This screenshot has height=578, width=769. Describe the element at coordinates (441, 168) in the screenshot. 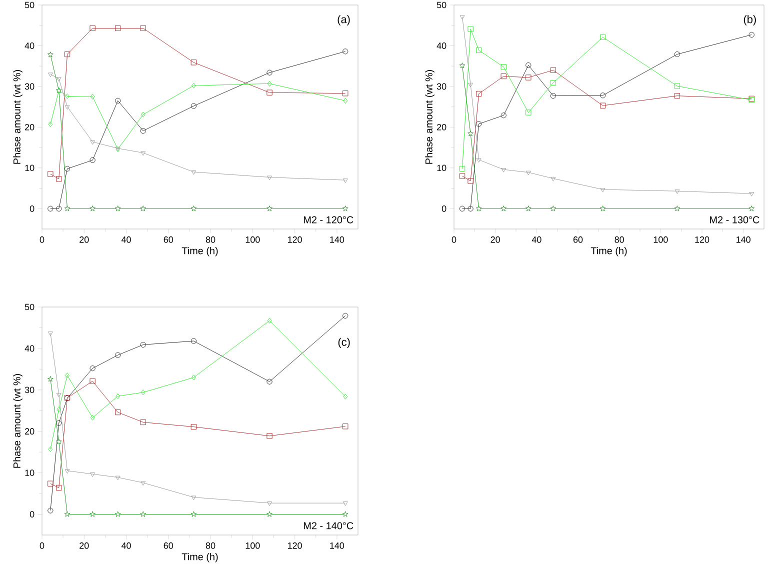

I see `y-tick-label: 10` at that location.